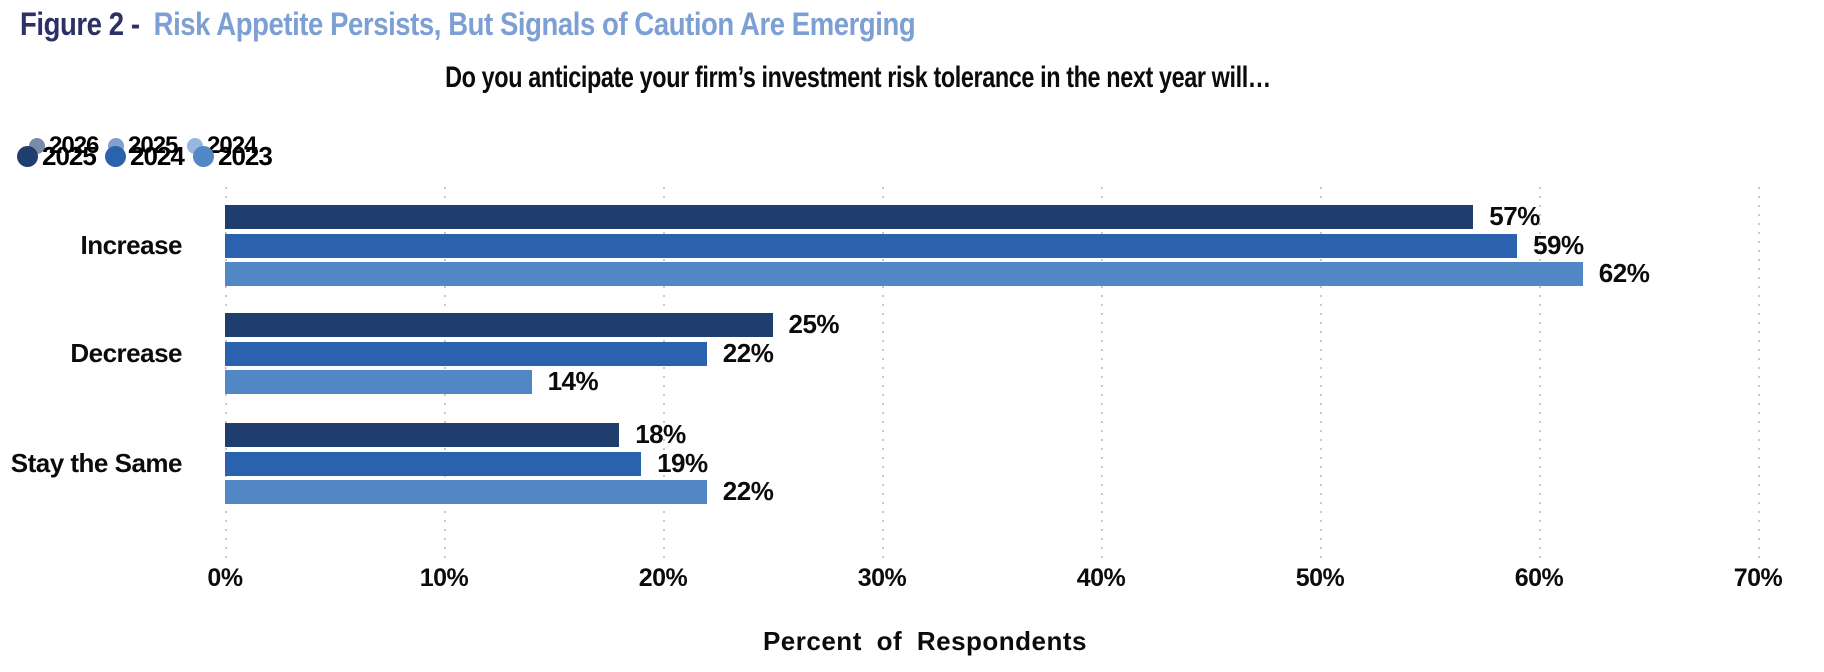 The width and height of the screenshot is (1824, 672). I want to click on legend-row-front: 2025 2024 2023, so click(149, 156).